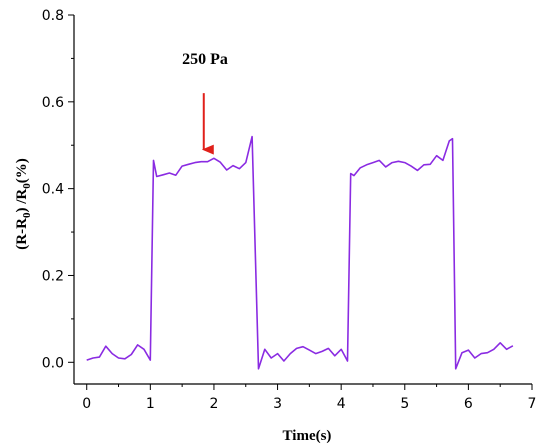 The image size is (550, 448). Describe the element at coordinates (53, 103) in the screenshot. I see `y-tick-label: 0.6` at that location.